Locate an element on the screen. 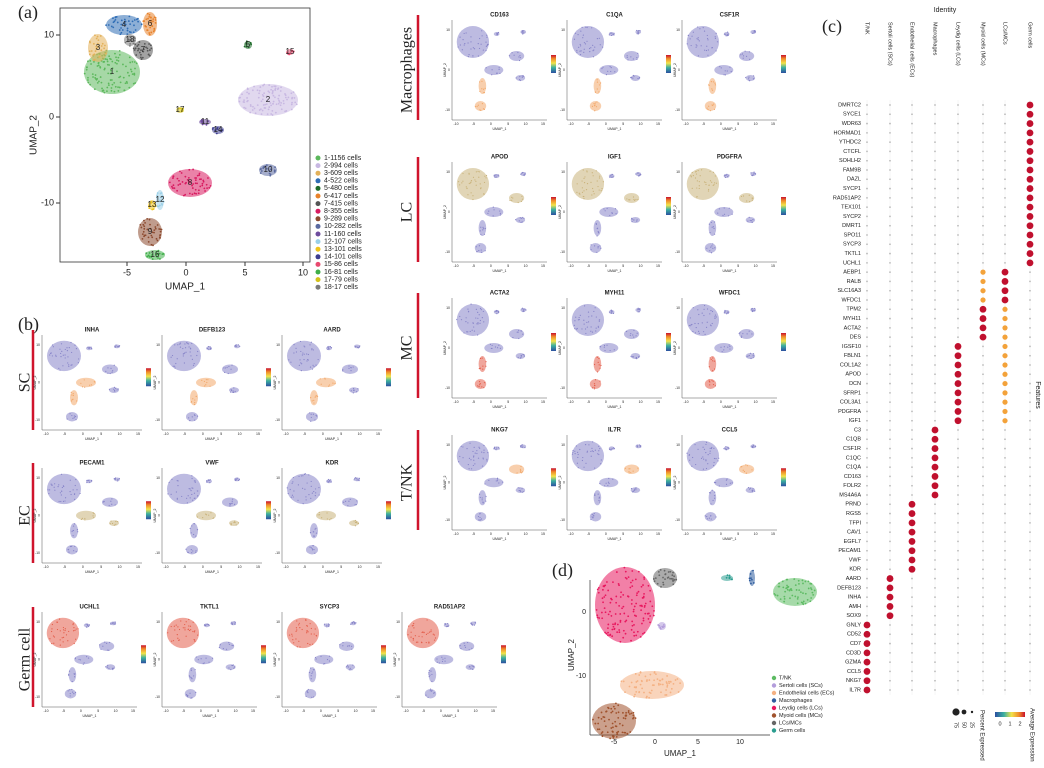 The image size is (1044, 768). x-tick-label: 15 is located at coordinates (373, 711).